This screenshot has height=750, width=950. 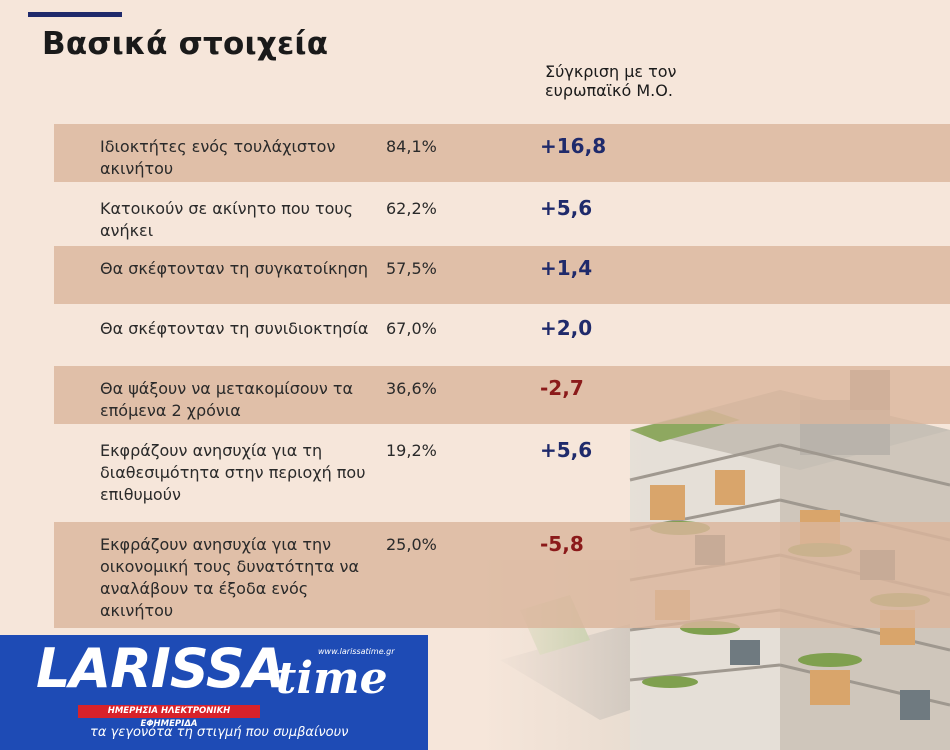 I want to click on row-percent: 62,2%, so click(x=411, y=208).